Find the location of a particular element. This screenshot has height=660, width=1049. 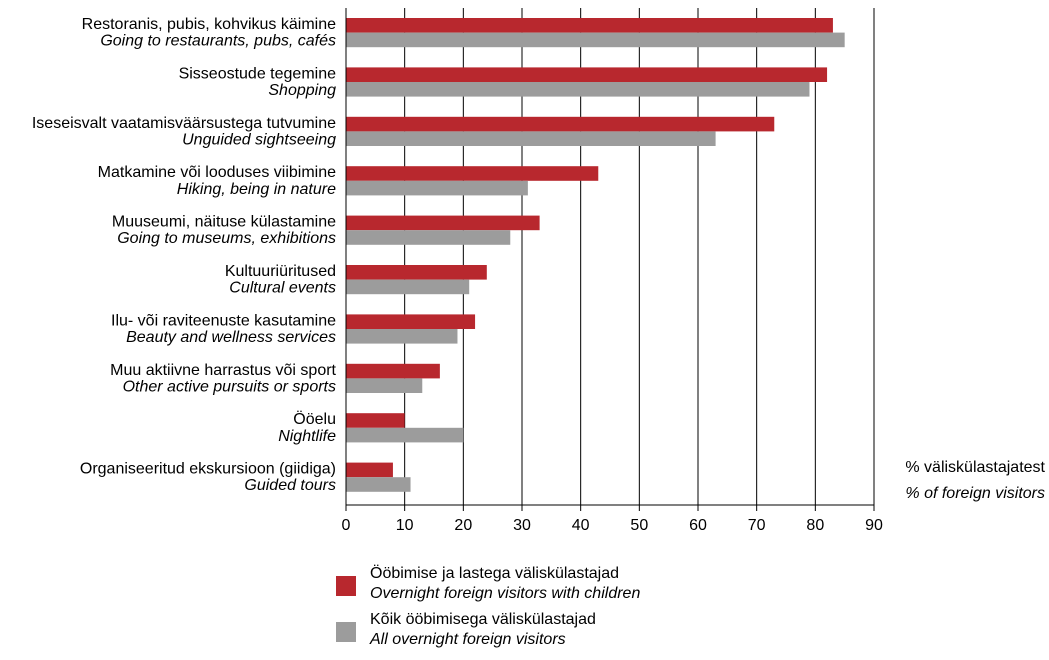

x-tick-label: 0 is located at coordinates (346, 525).